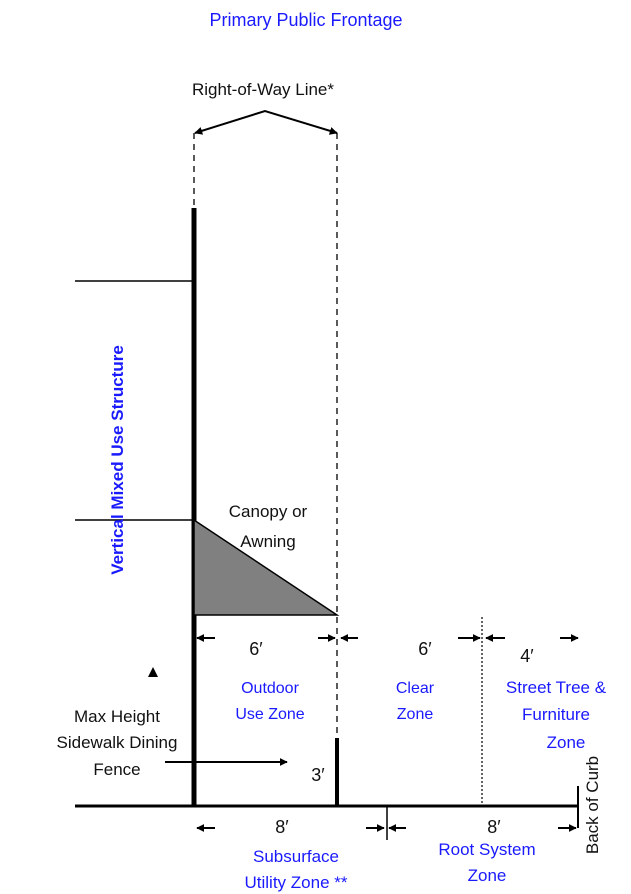 The width and height of the screenshot is (631, 894). What do you see at coordinates (556, 714) in the screenshot?
I see `tree-zone-label-2: Furniture` at bounding box center [556, 714].